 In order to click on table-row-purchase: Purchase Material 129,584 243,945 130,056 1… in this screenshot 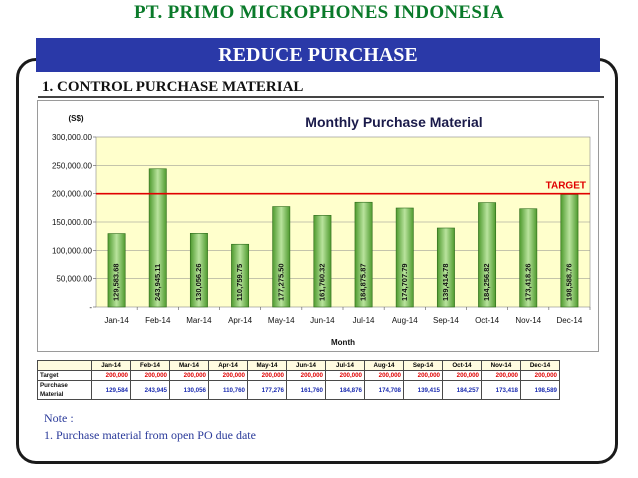, I will do `click(298, 390)`.